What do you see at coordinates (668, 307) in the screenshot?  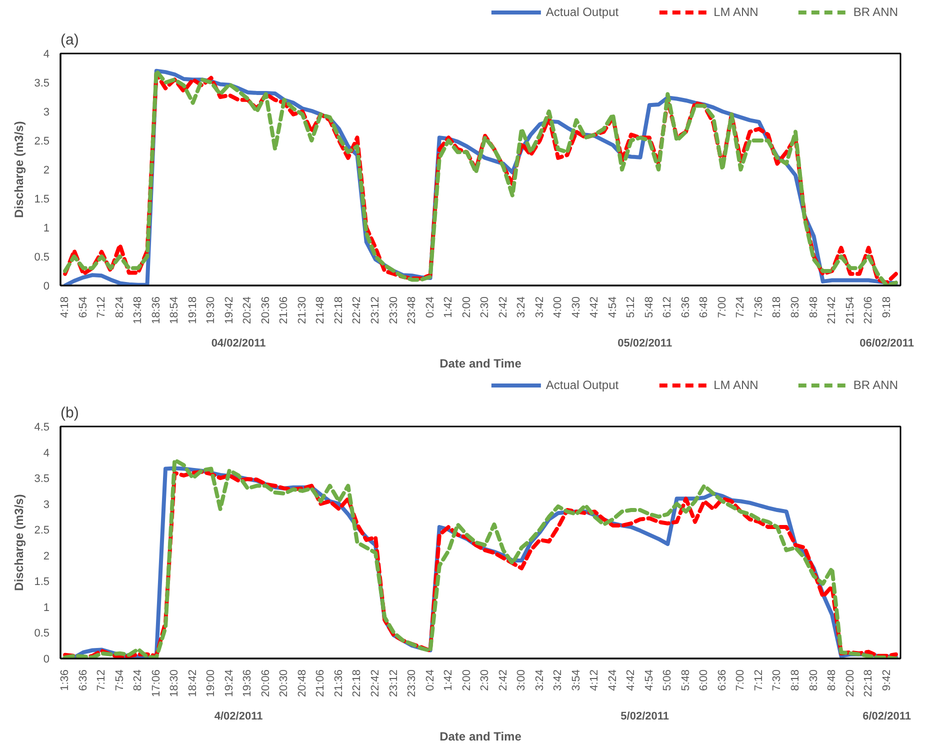 I see `x-tick-label: 6:12` at bounding box center [668, 307].